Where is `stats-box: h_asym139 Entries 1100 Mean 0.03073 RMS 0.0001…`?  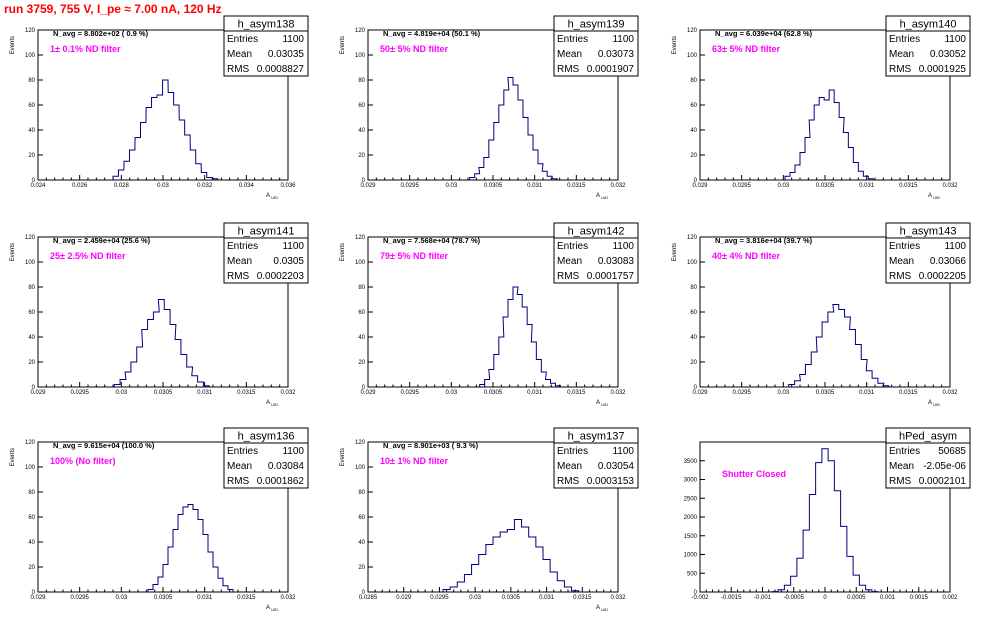
stats-box: h_asym139 Entries 1100 Mean 0.03073 RMS 0.0001… is located at coordinates (596, 46).